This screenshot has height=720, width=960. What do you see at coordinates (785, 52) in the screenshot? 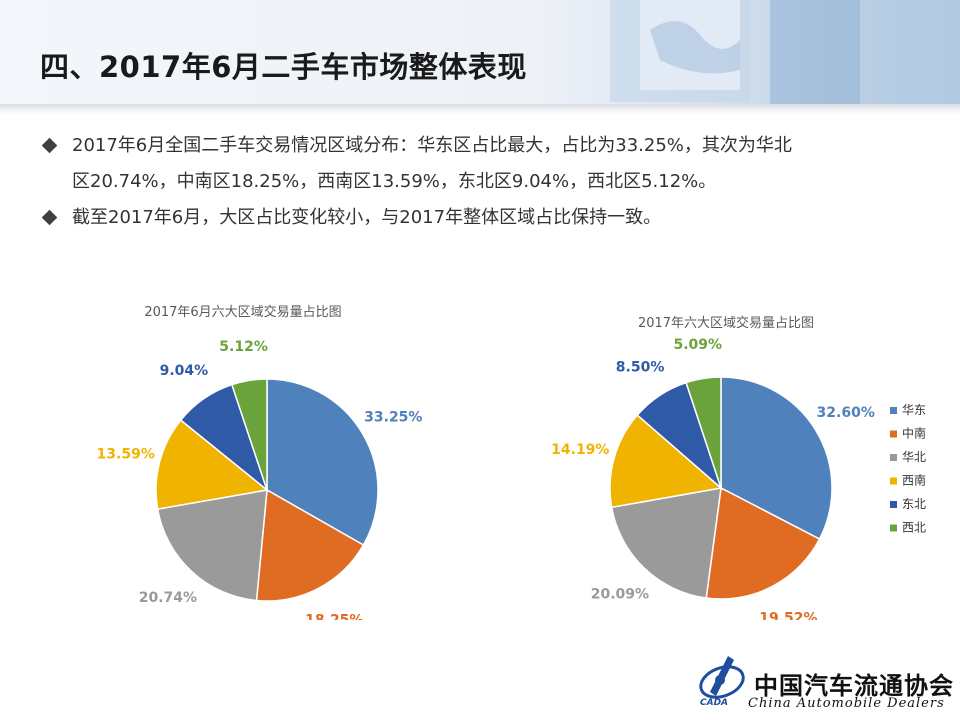
I see `header-decoration` at bounding box center [785, 52].